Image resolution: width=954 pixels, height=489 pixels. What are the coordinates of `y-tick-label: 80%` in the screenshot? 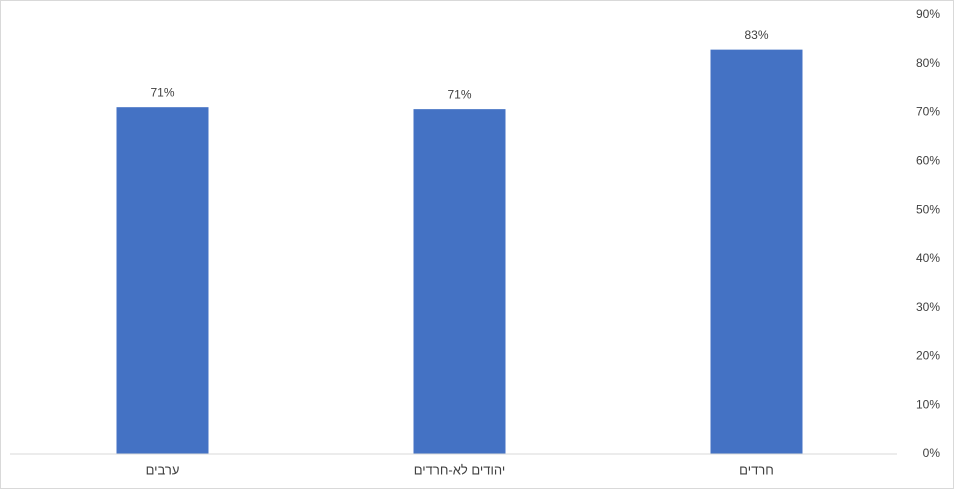 It's located at (928, 63).